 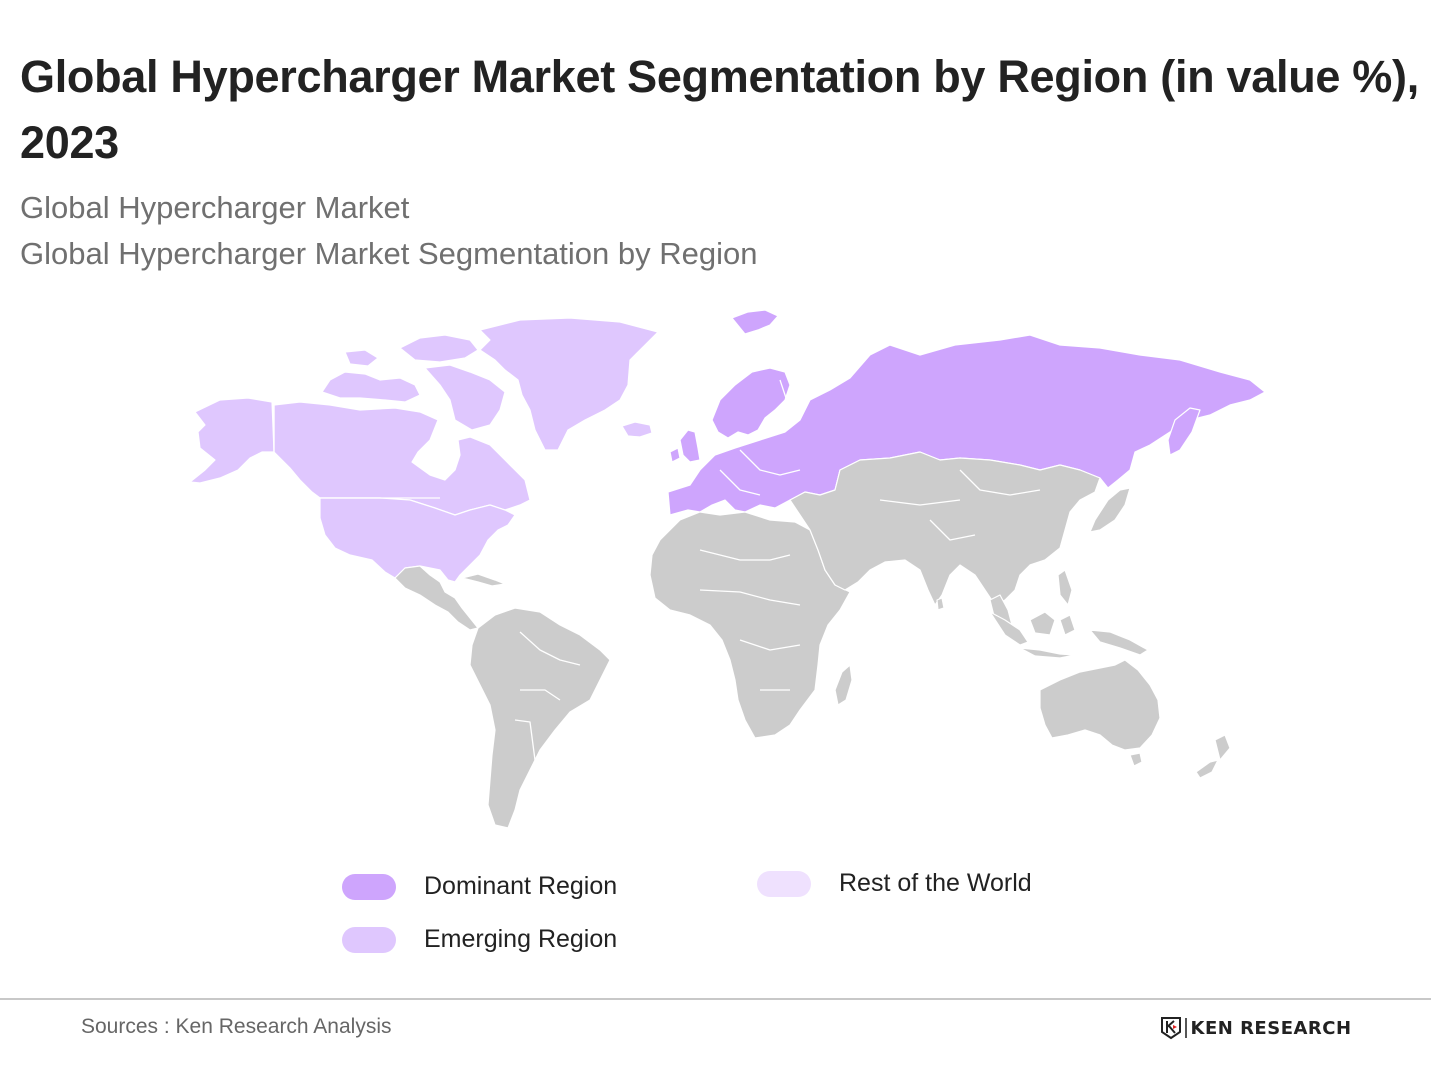 I want to click on region-europe, so click(x=966, y=412).